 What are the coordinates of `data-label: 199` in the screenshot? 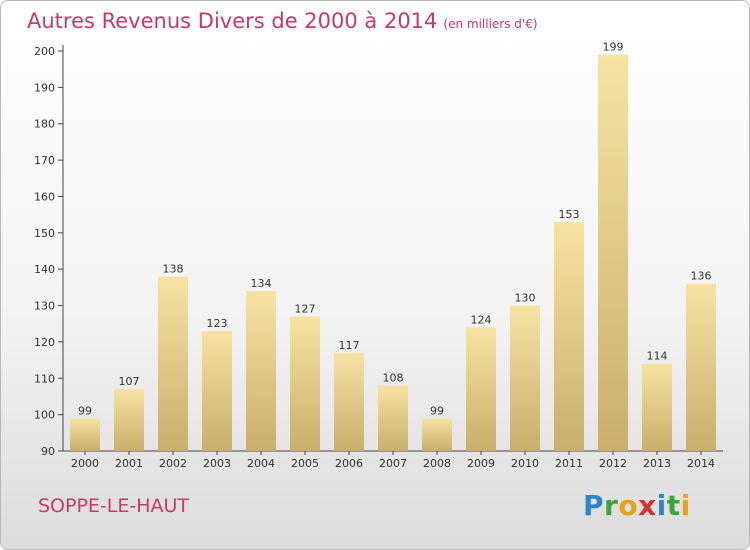 It's located at (613, 47).